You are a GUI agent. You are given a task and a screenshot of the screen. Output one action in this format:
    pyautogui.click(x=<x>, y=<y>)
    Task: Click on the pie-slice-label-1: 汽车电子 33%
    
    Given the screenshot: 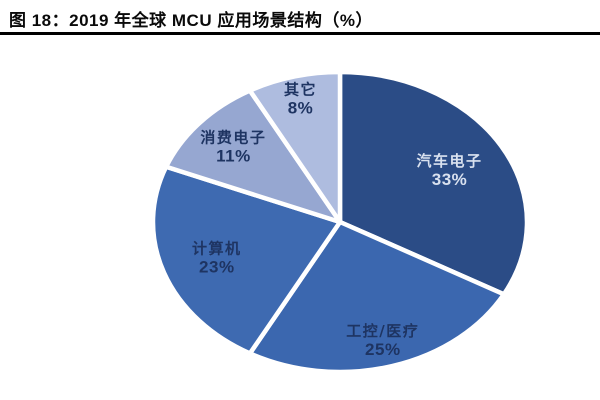 What is the action you would take?
    pyautogui.click(x=449, y=170)
    